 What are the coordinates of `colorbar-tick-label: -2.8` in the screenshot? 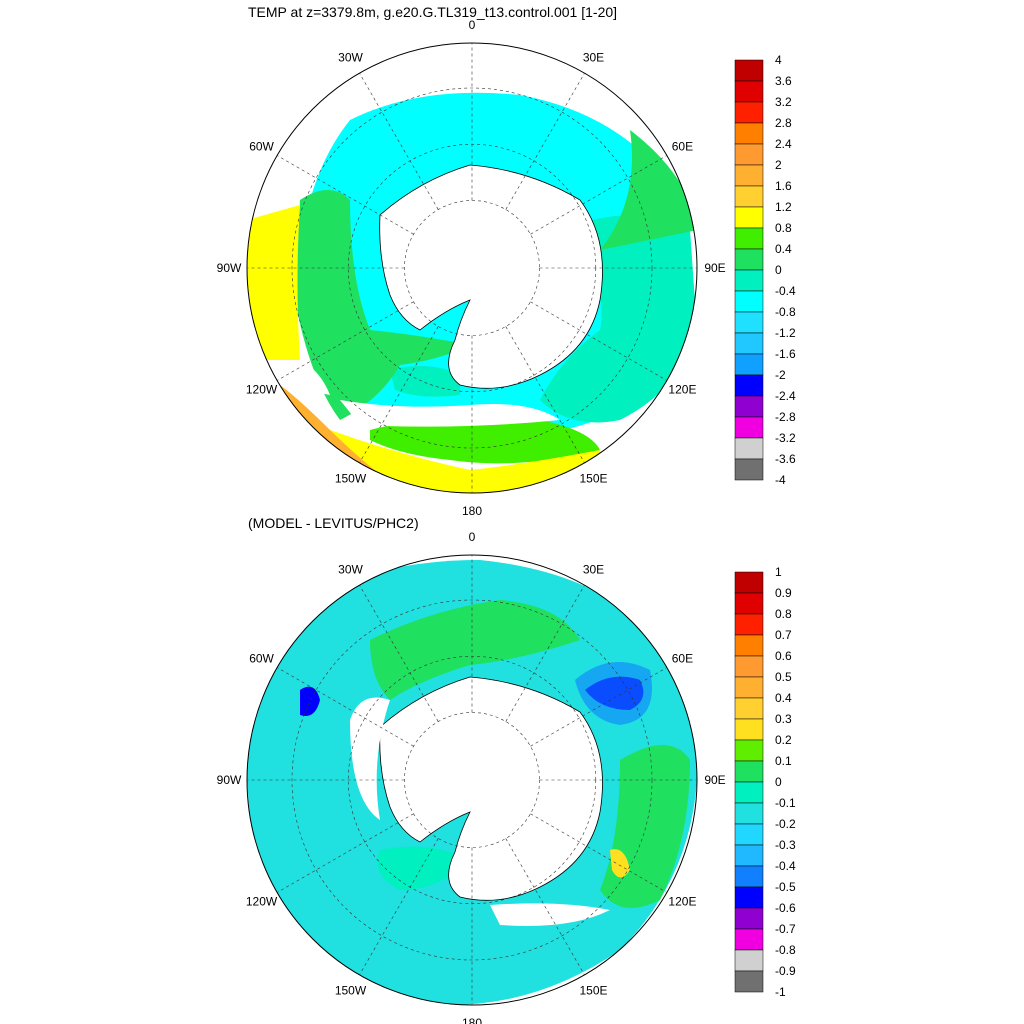 It's located at (785, 417).